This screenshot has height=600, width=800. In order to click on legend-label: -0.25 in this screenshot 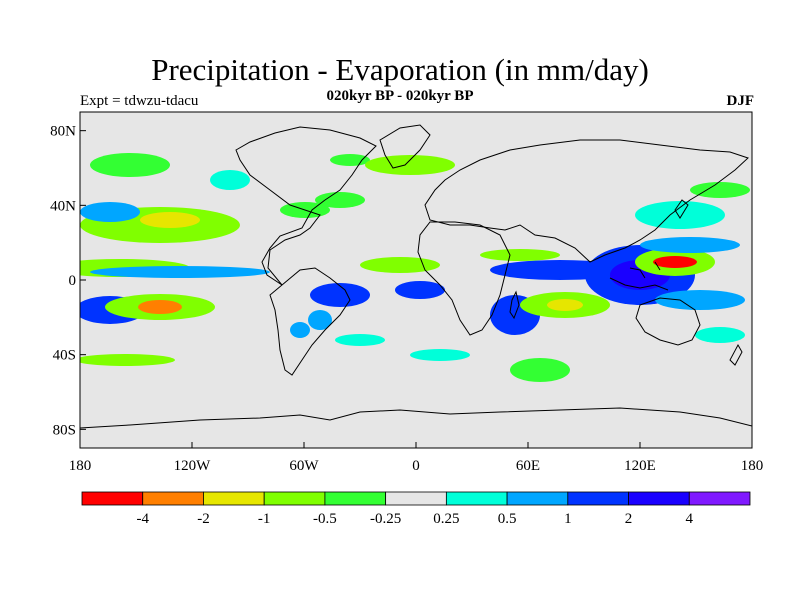, I will do `click(385, 519)`.